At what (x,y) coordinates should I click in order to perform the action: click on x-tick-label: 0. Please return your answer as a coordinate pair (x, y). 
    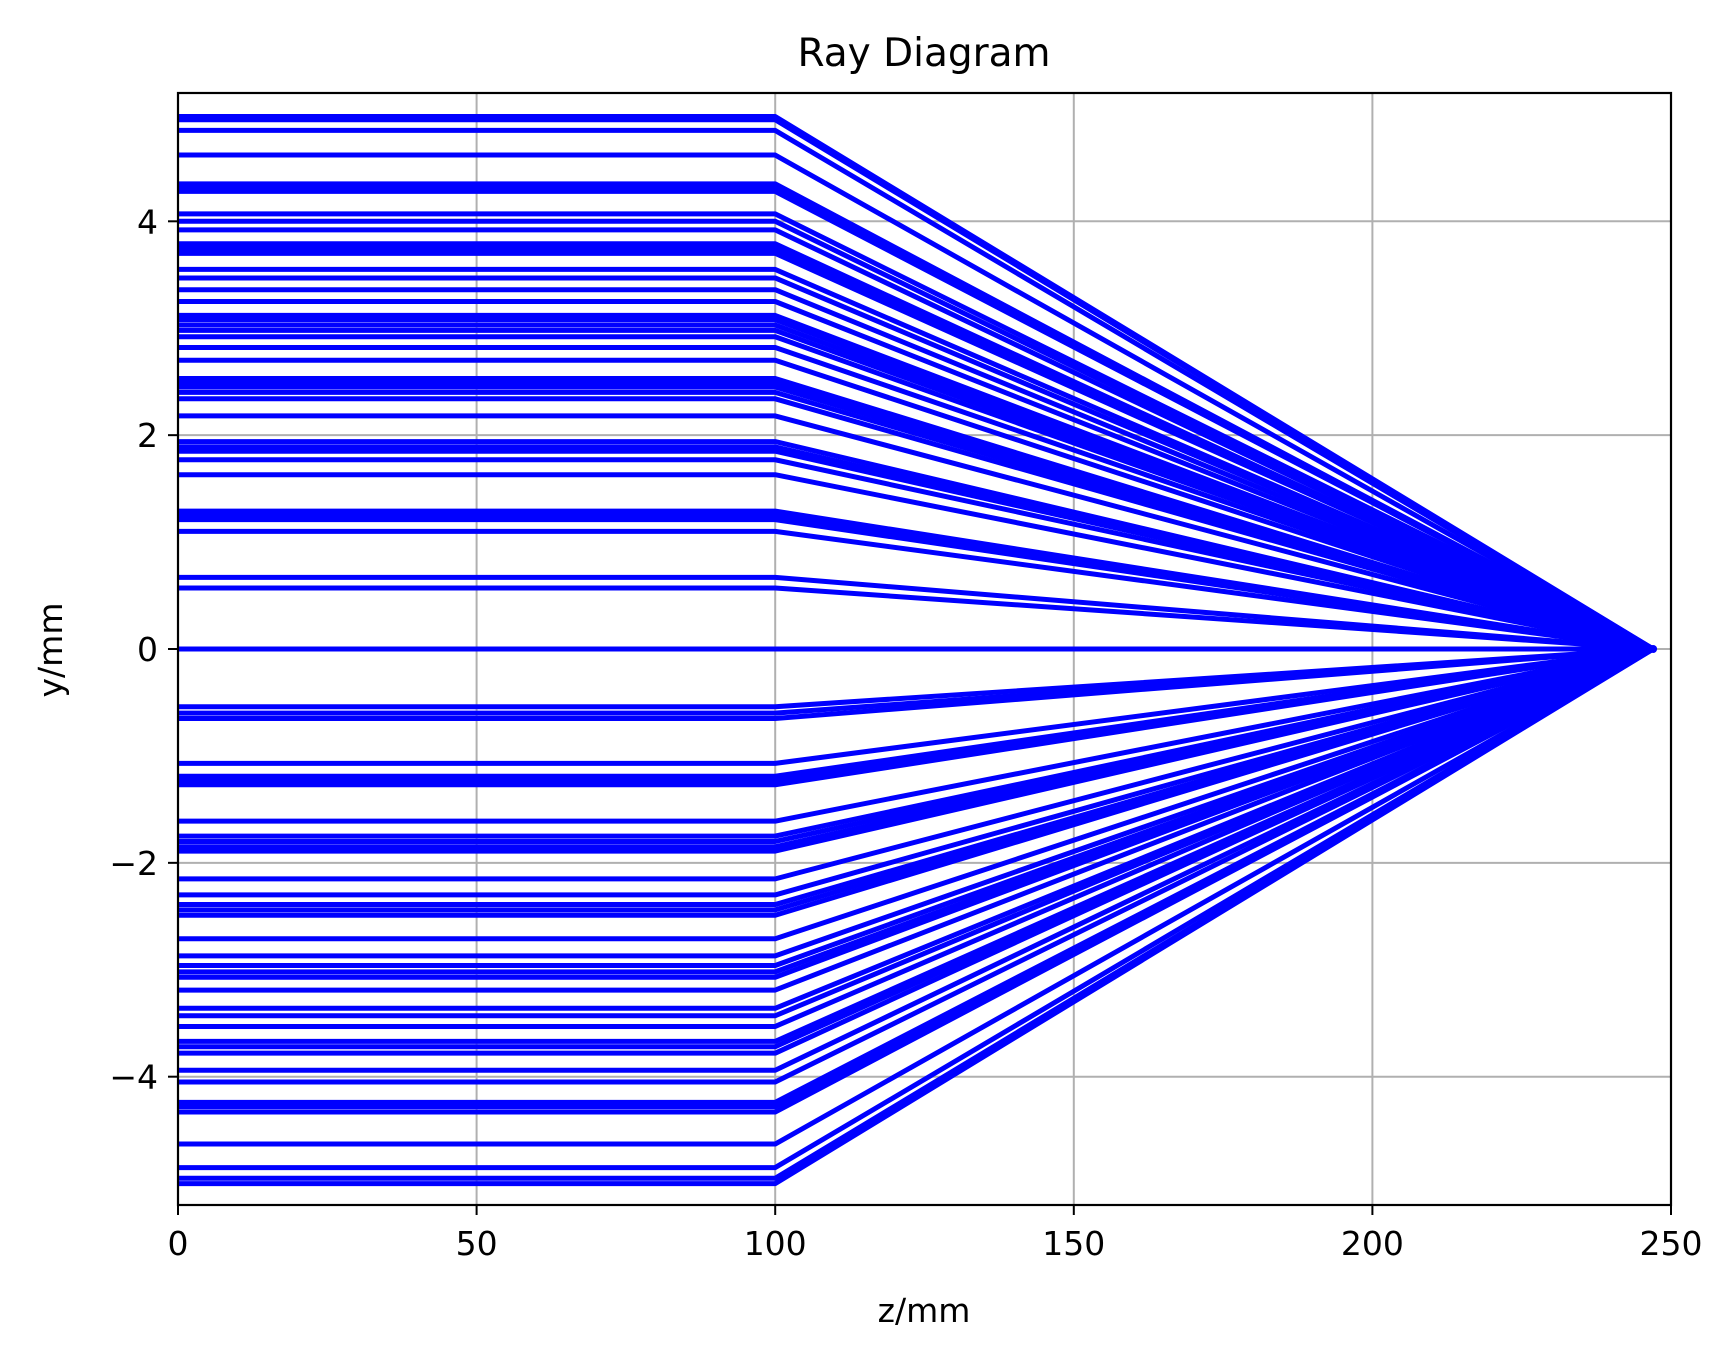
    Looking at the image, I should click on (178, 1243).